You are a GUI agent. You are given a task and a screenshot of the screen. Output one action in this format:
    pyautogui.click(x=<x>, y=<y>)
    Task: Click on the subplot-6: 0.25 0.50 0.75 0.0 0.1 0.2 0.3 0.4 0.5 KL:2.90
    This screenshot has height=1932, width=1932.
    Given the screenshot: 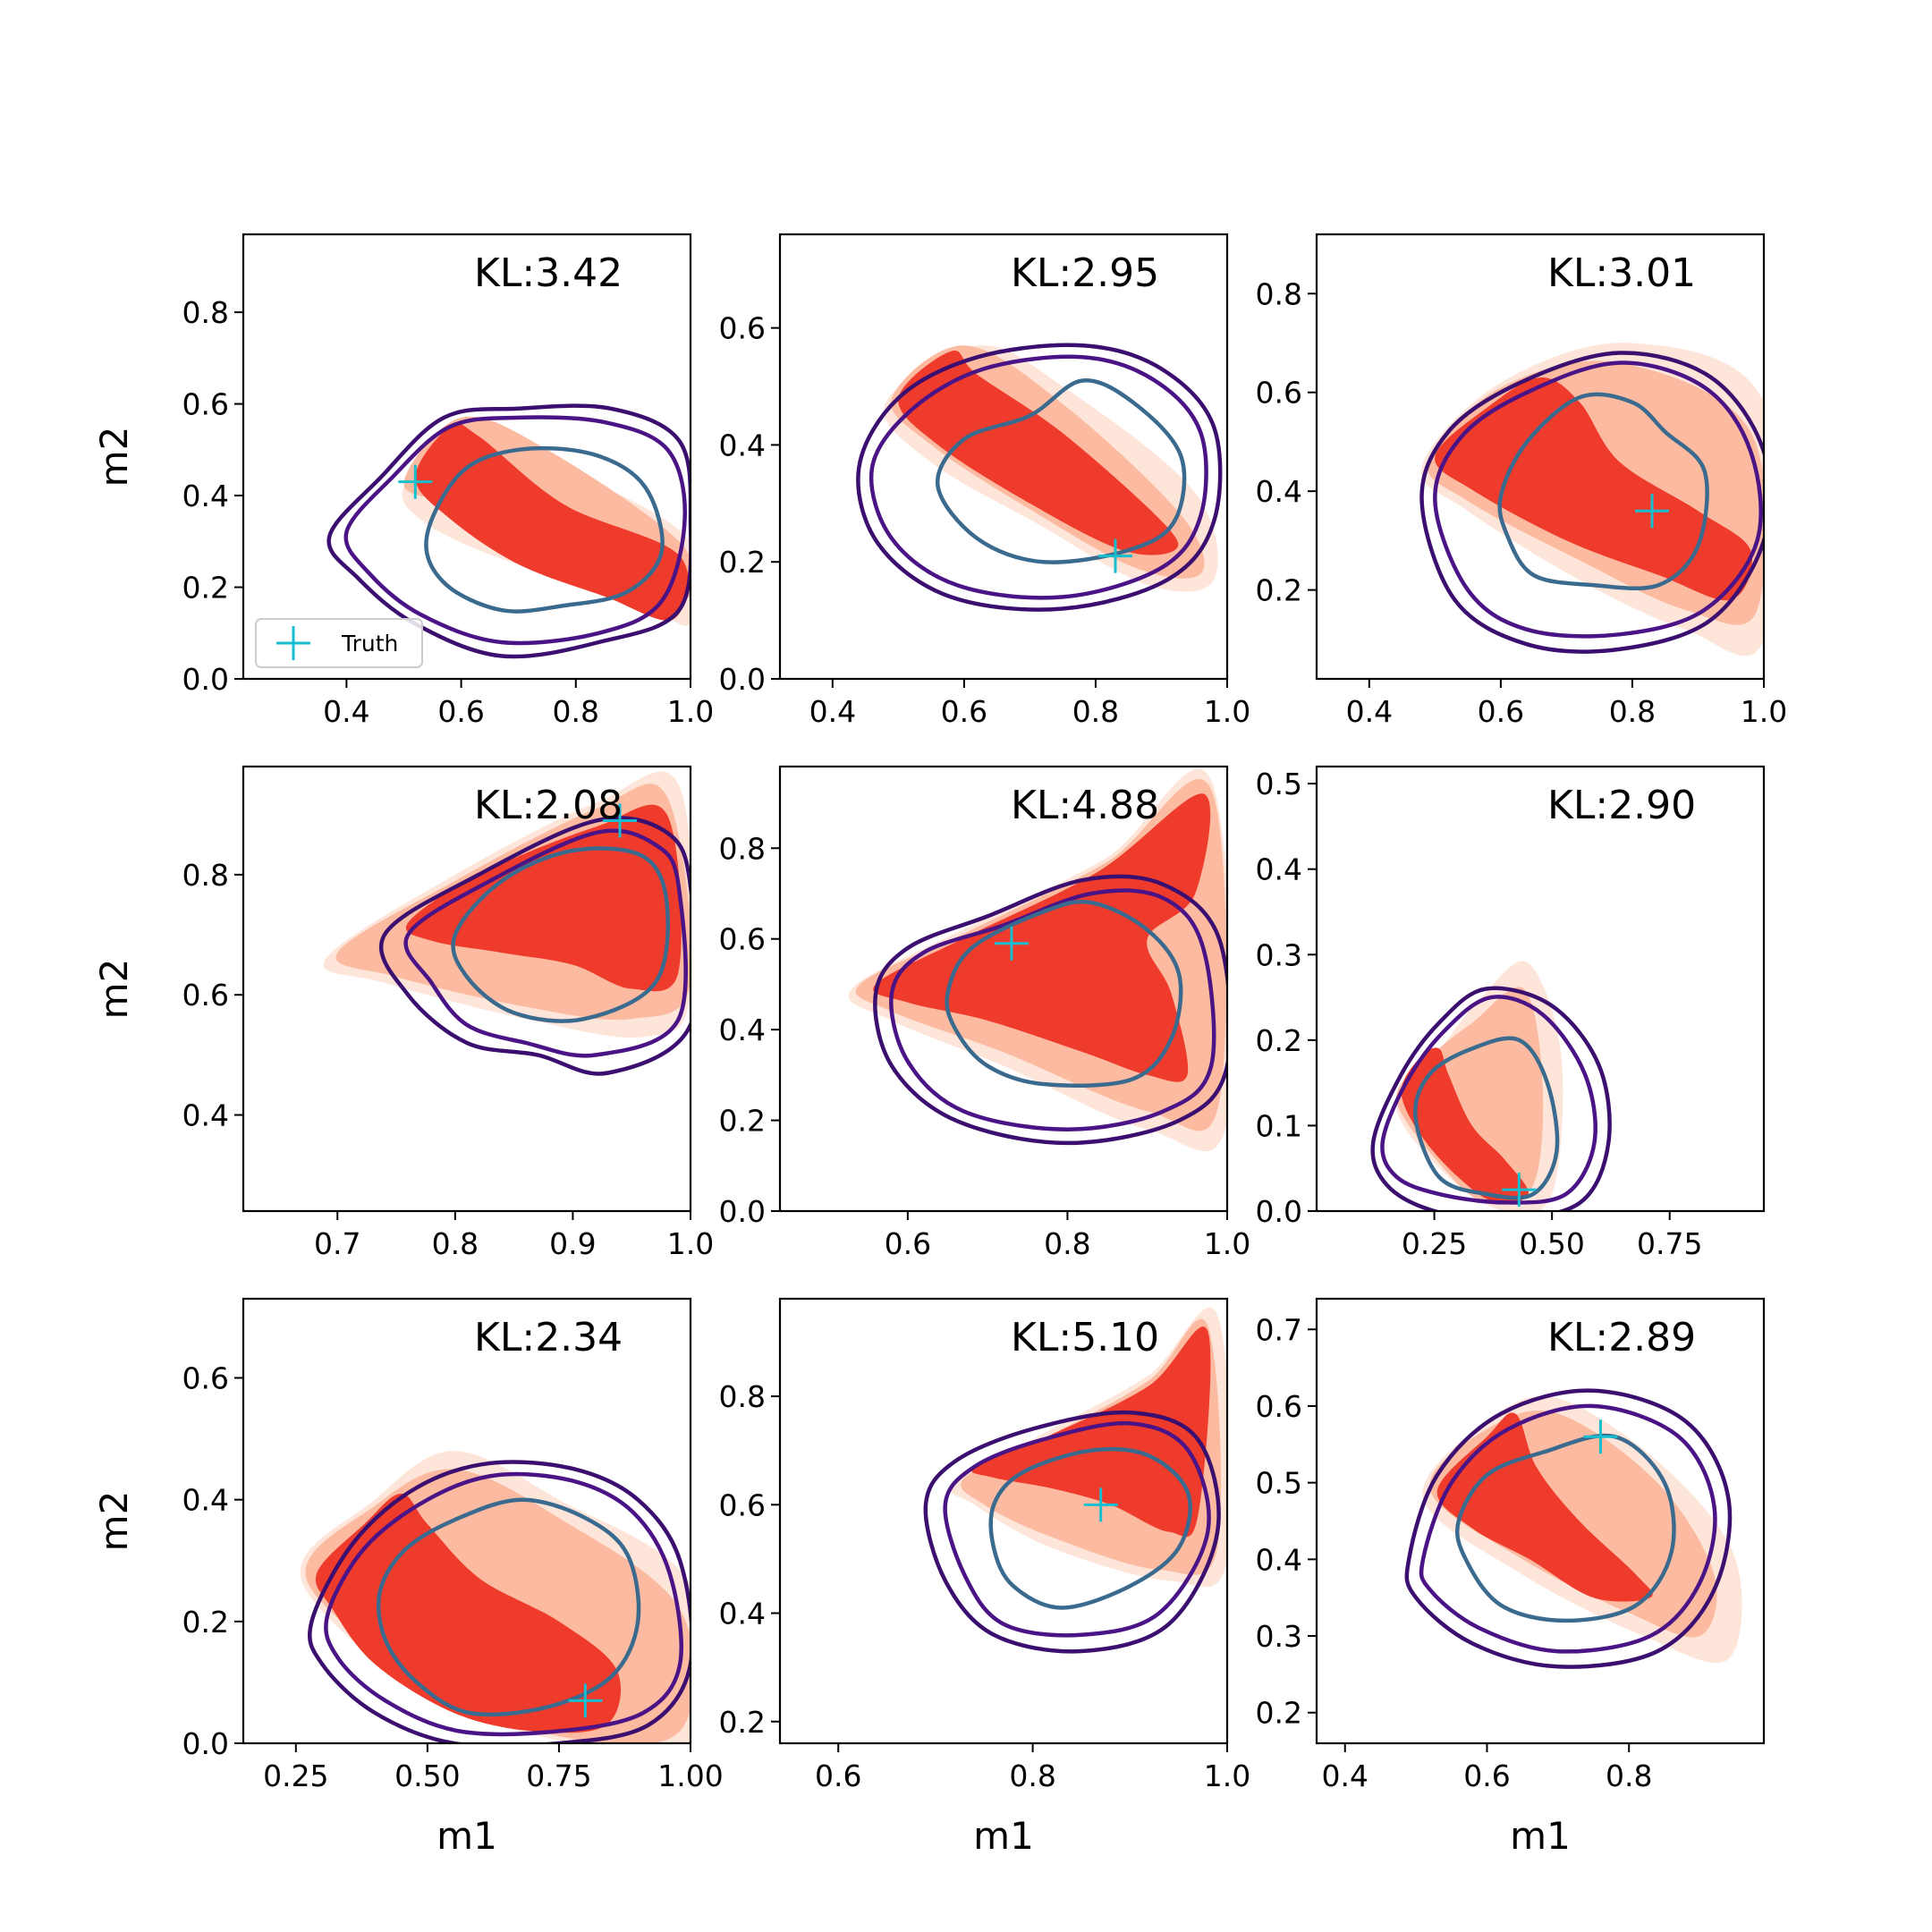 What is the action you would take?
    pyautogui.click(x=1511, y=1013)
    